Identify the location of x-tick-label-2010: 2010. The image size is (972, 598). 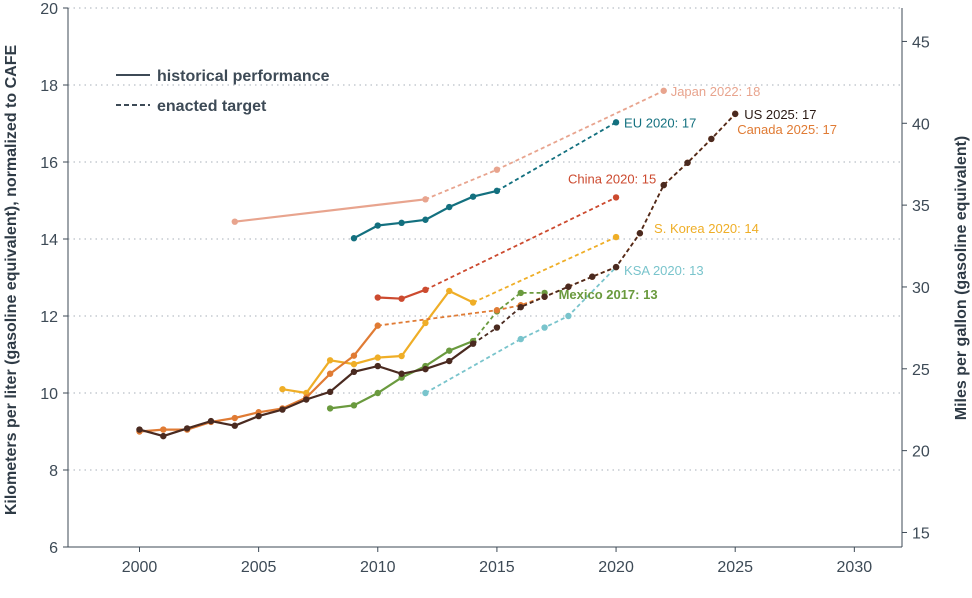
(378, 567).